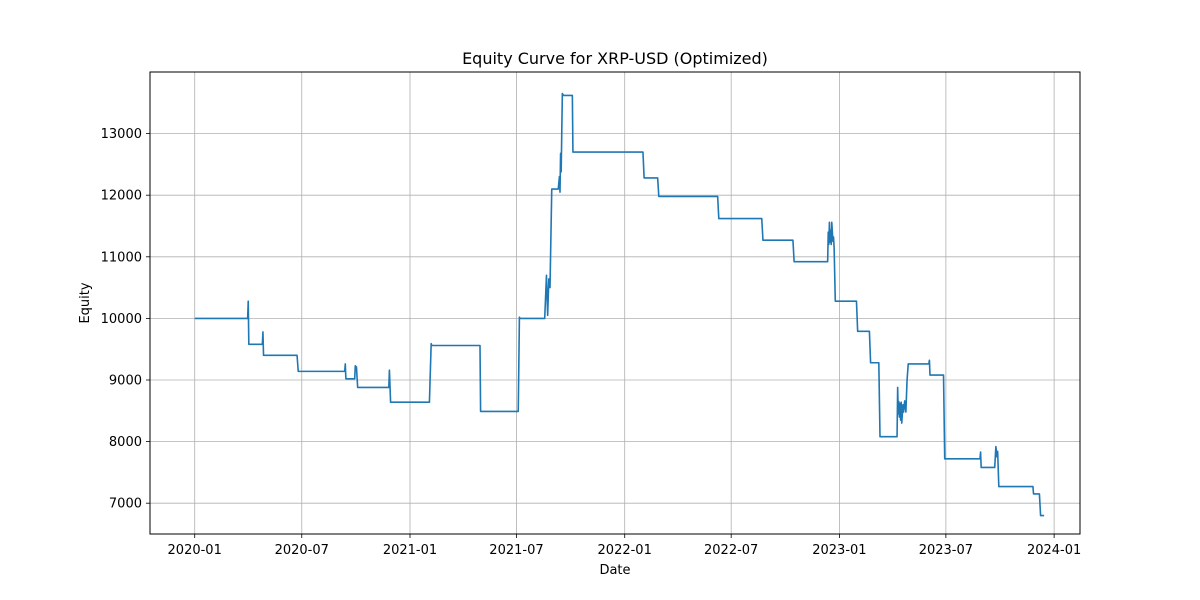 The height and width of the screenshot is (600, 1200). What do you see at coordinates (614, 570) in the screenshot?
I see `x-axis-label: Date` at bounding box center [614, 570].